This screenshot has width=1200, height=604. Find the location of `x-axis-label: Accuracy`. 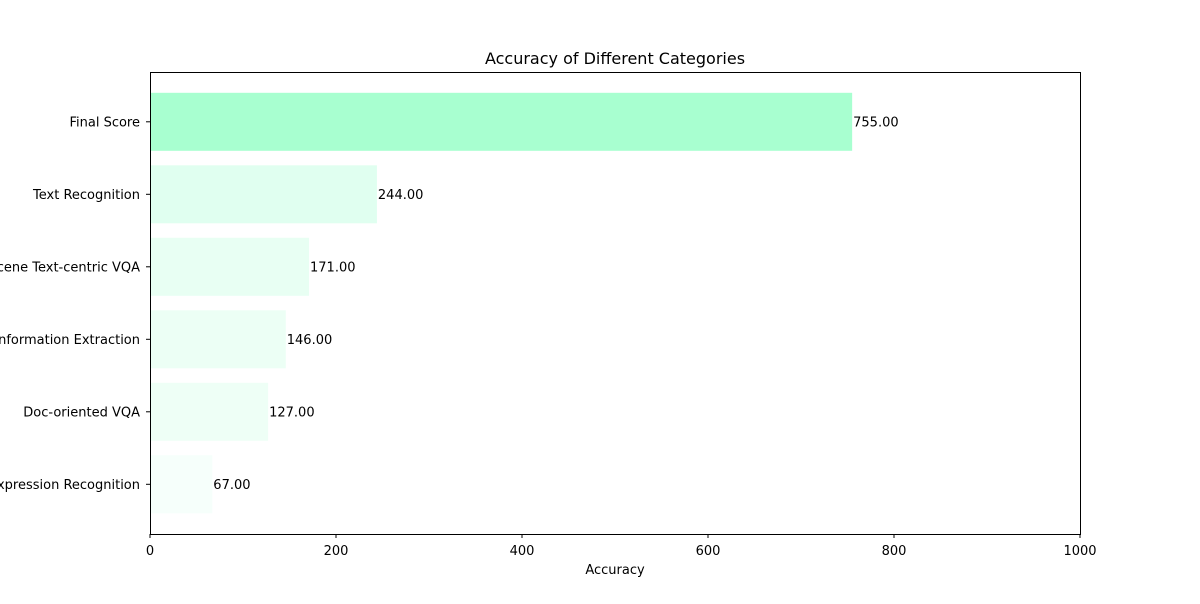

x-axis-label: Accuracy is located at coordinates (615, 570).